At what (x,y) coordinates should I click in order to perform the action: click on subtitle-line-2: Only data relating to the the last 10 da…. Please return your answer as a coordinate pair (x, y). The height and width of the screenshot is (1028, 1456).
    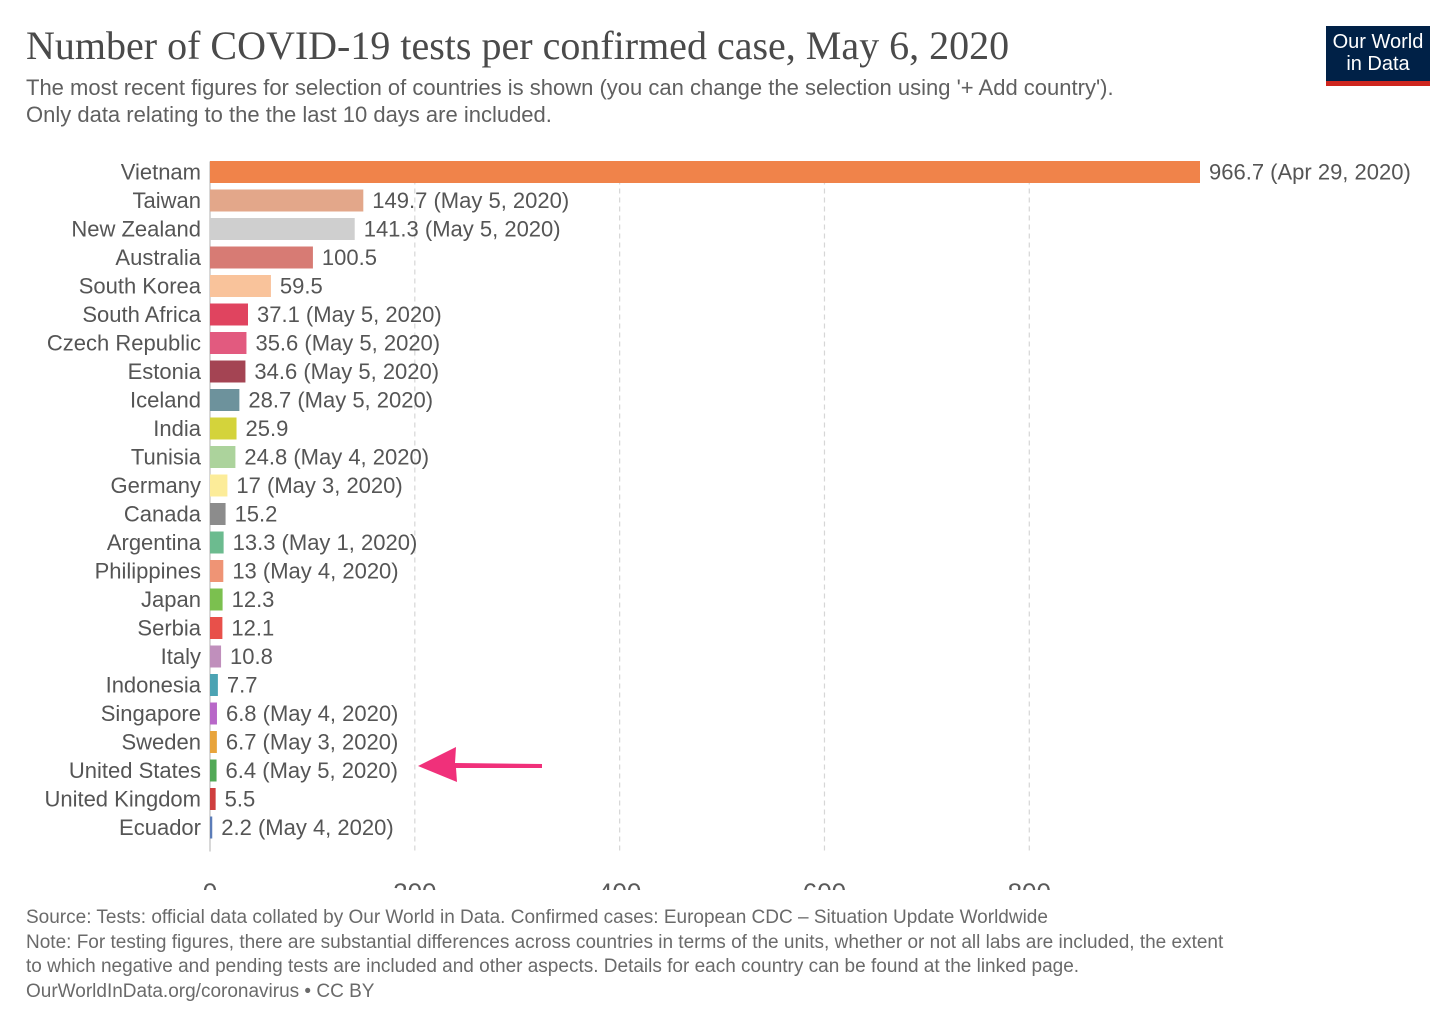
    Looking at the image, I should click on (289, 114).